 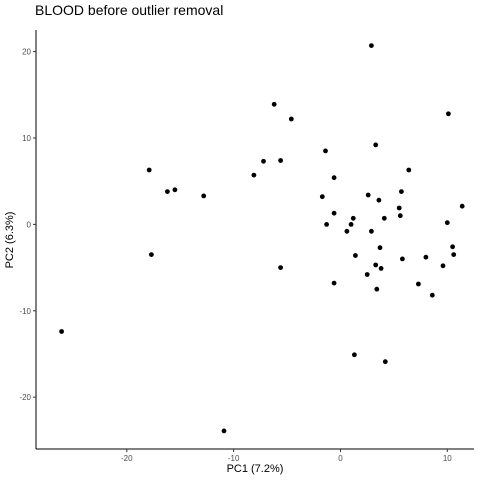 I want to click on y-tick-label: 0, so click(x=29, y=224).